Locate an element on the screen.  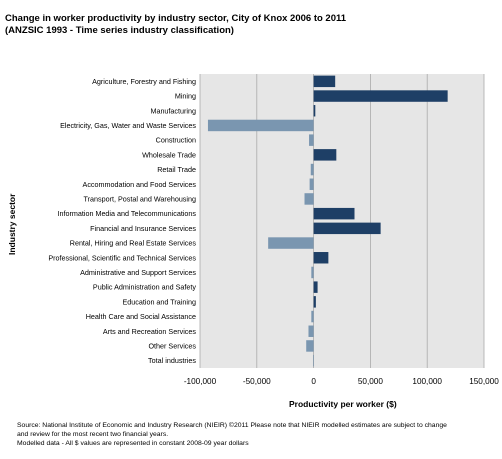
y-category-label: Public Administration and Safety is located at coordinates (144, 287).